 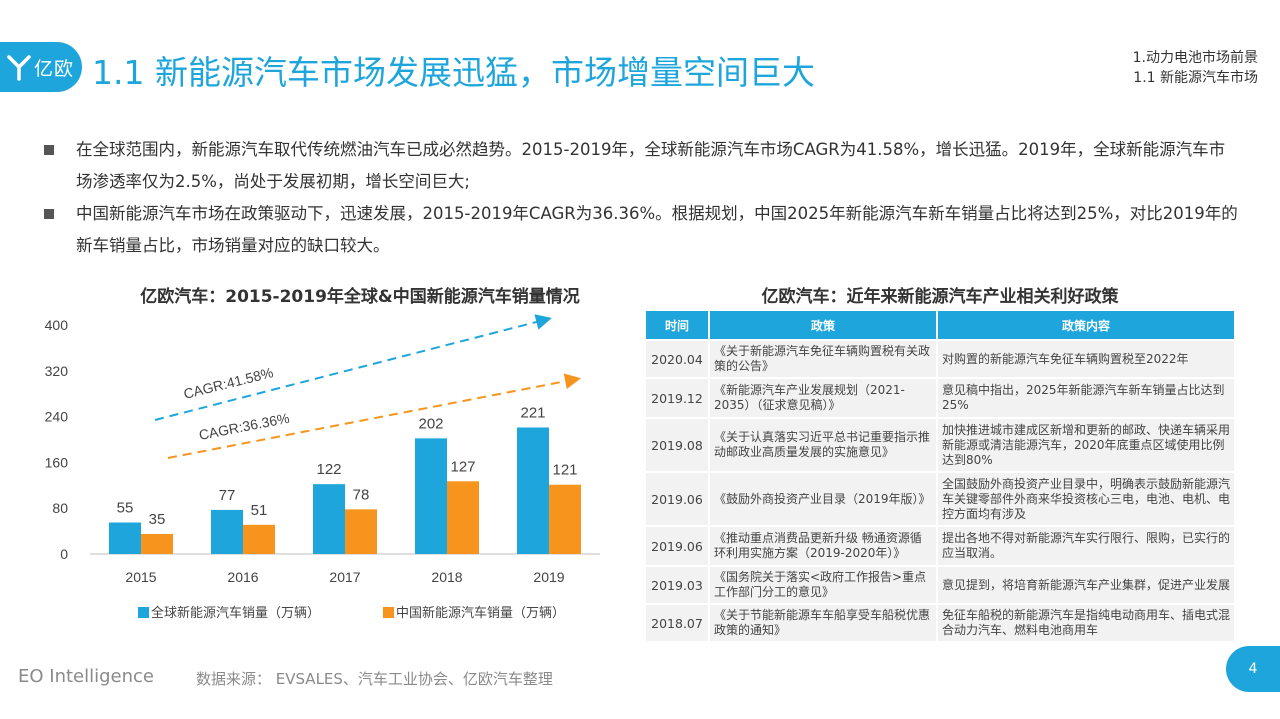 I want to click on data-label: 221, so click(x=532, y=412).